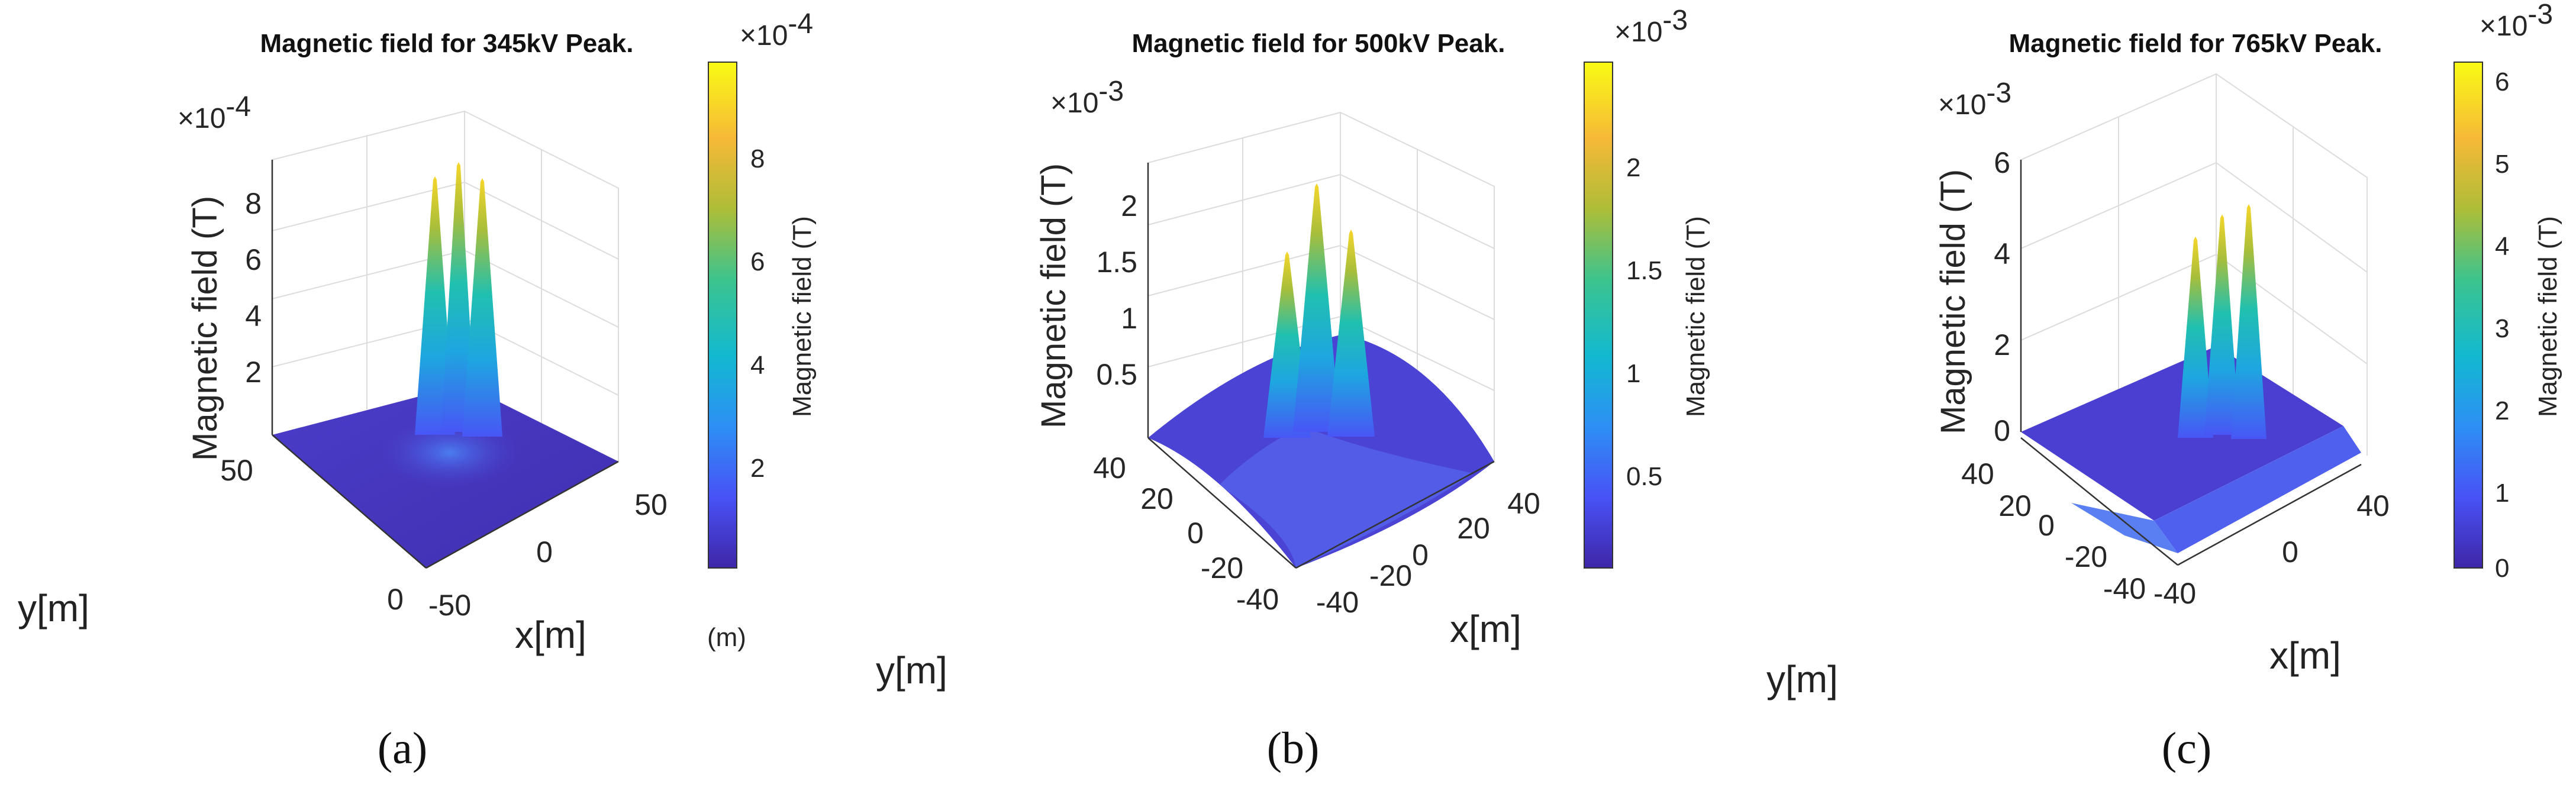 The image size is (2576, 794). I want to click on panel-a-y-axis, so click(349, 501).